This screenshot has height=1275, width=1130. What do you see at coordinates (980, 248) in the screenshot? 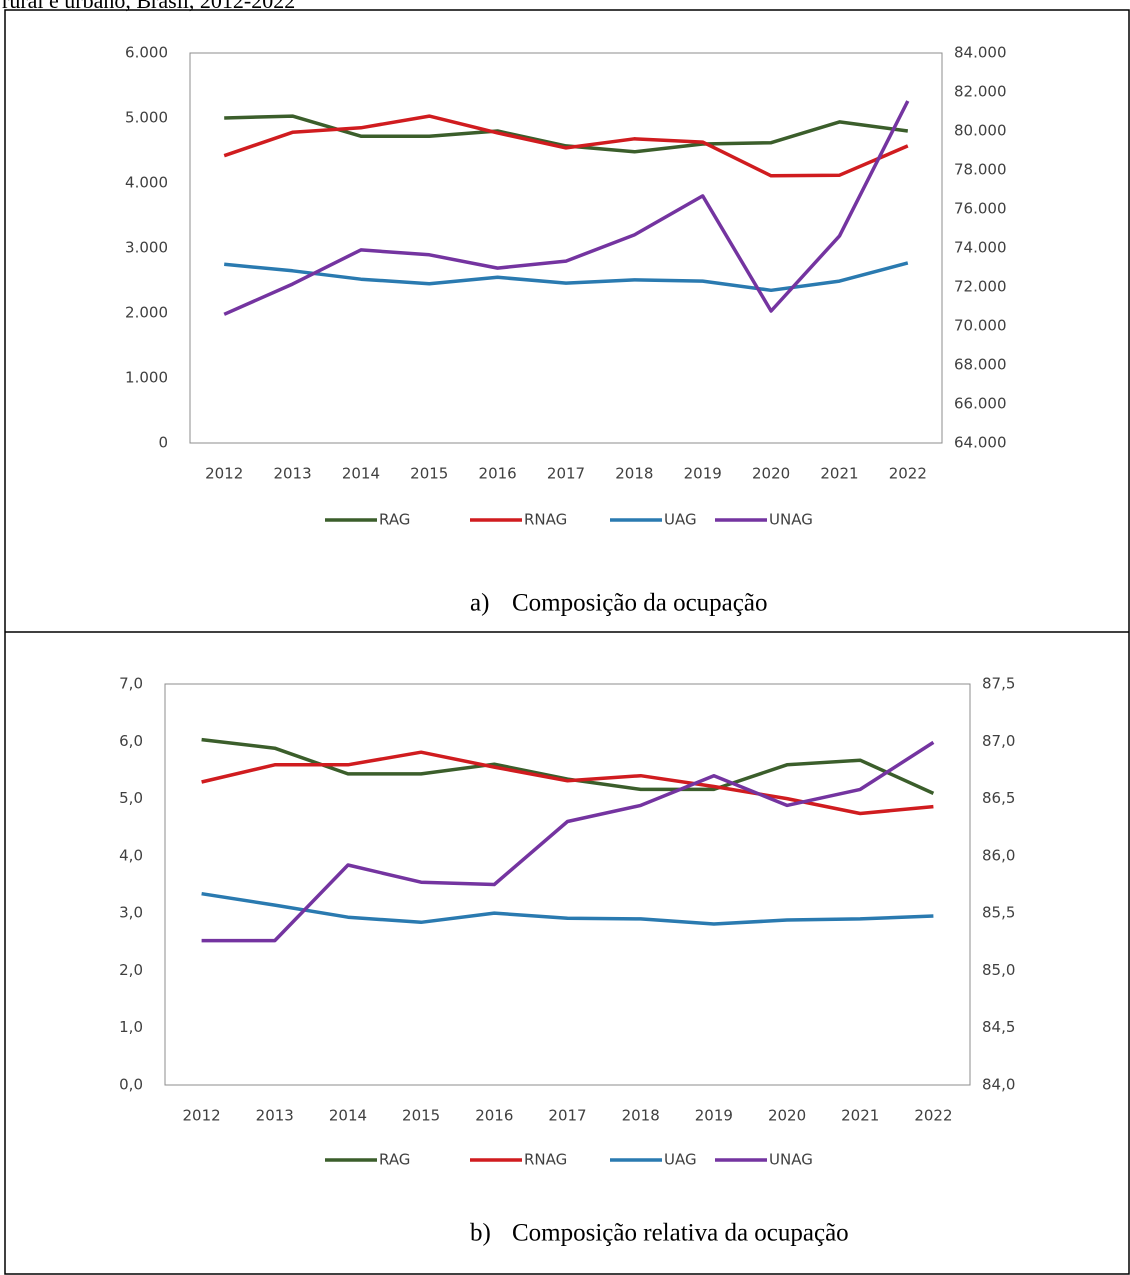
I see `y2-tick-label: 74.000` at bounding box center [980, 248].